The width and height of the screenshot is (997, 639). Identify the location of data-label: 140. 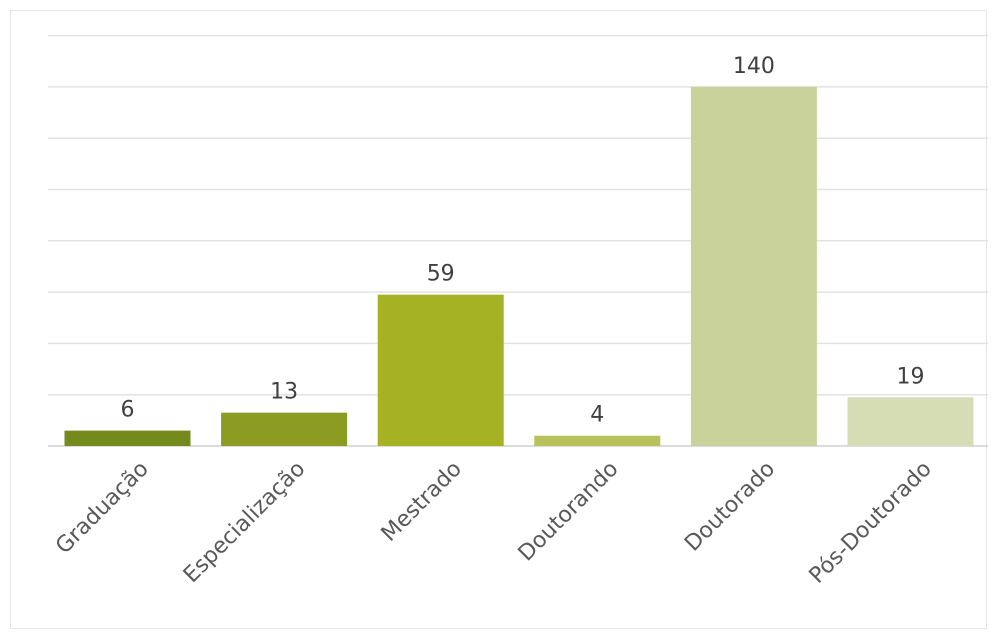
(754, 66).